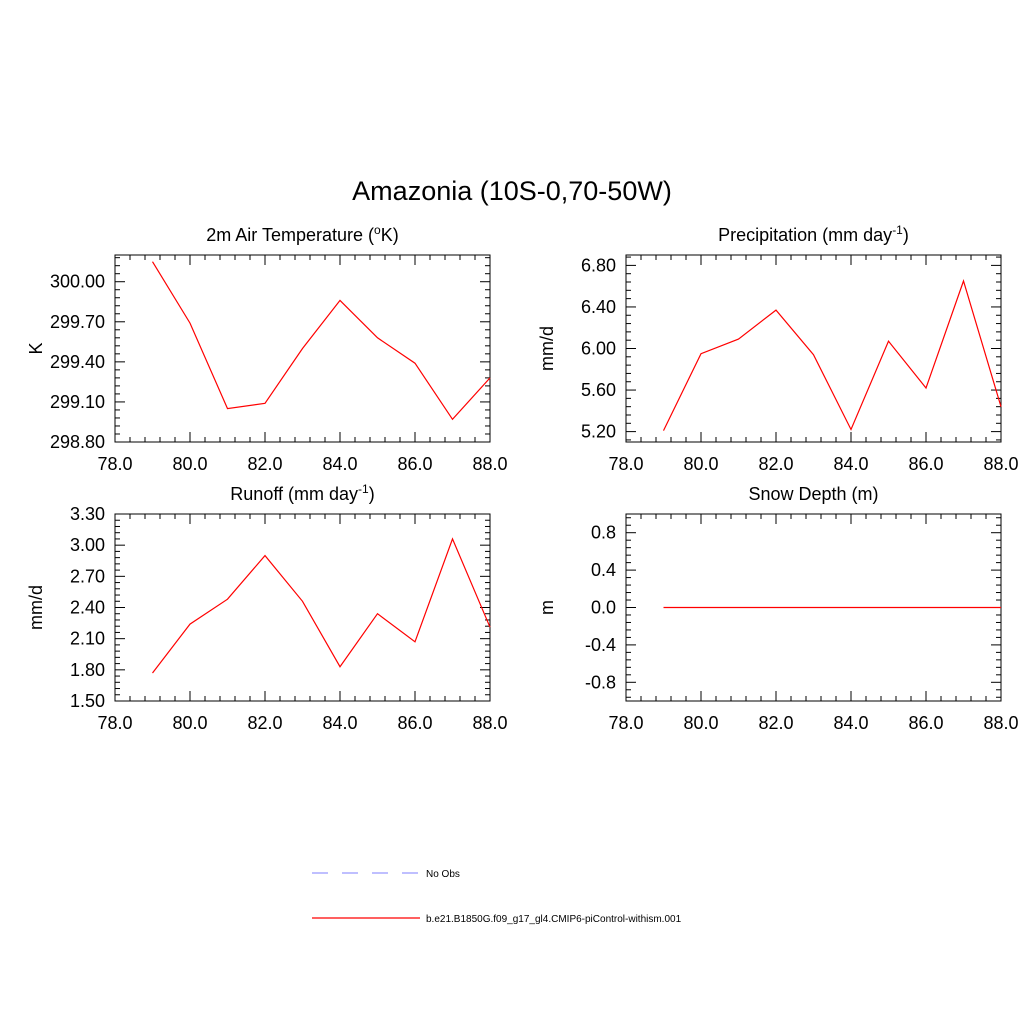  What do you see at coordinates (87, 608) in the screenshot?
I see `y-tick-label: 2.40` at bounding box center [87, 608].